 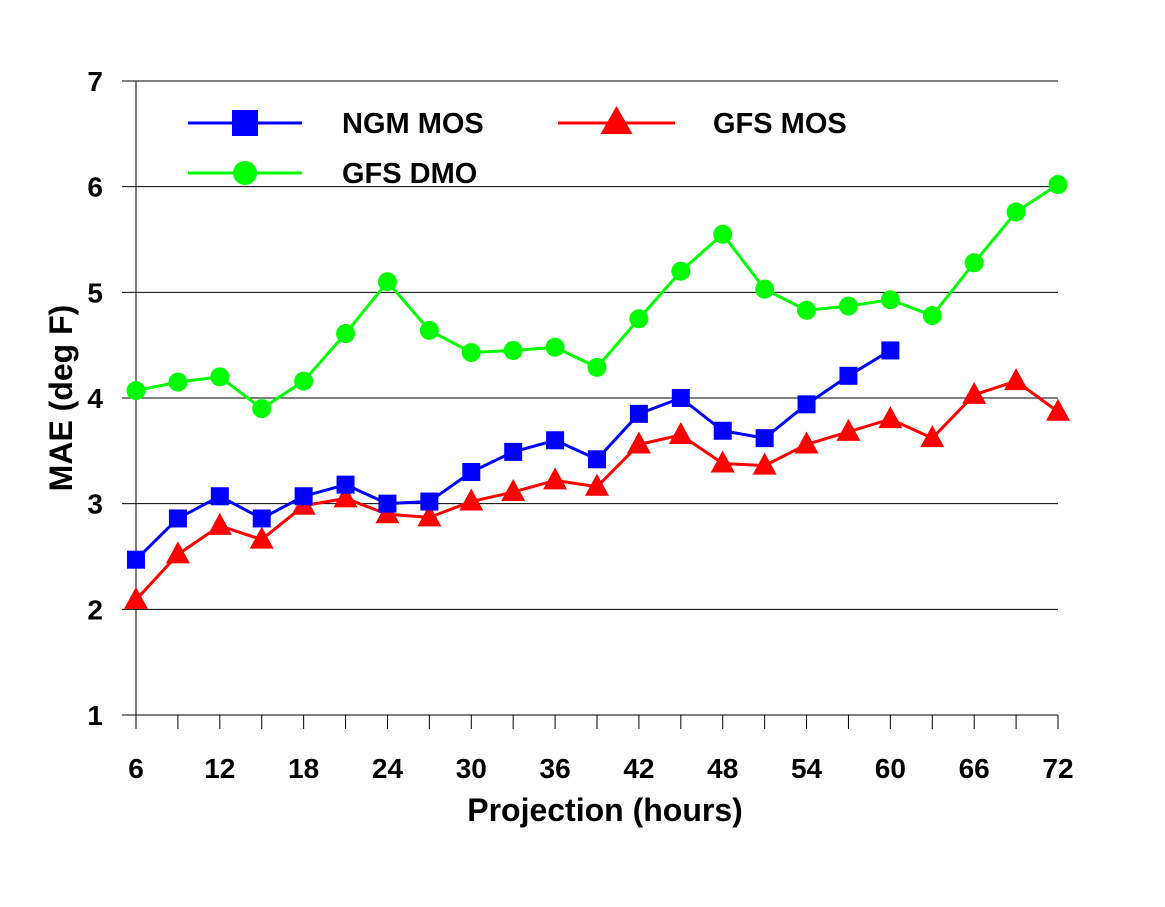 I want to click on legend-item: GFS DMO, so click(x=332, y=174).